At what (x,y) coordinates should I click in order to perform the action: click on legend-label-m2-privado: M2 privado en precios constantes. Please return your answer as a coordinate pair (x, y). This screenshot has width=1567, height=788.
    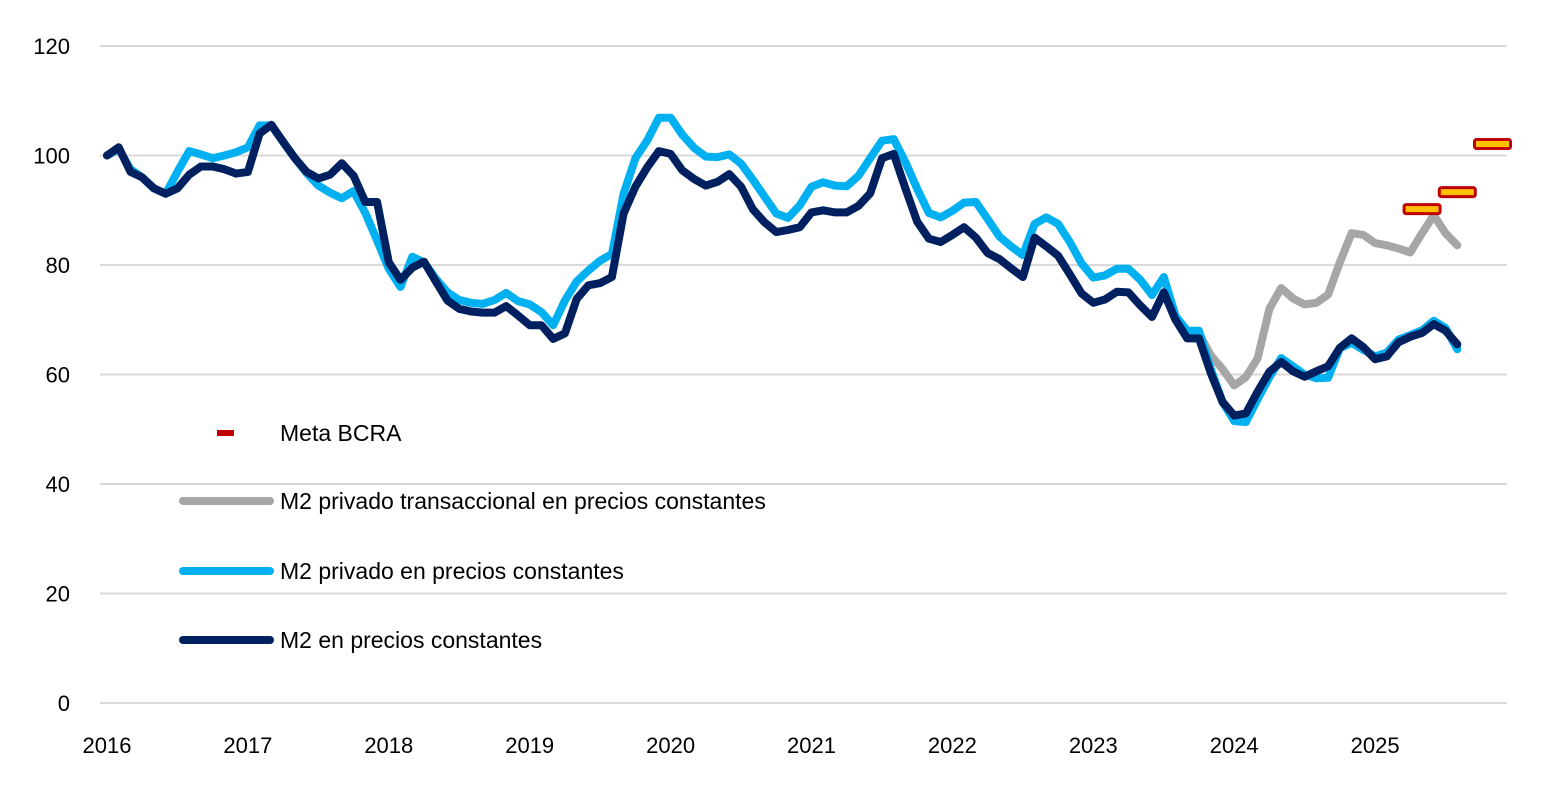
    Looking at the image, I should click on (452, 571).